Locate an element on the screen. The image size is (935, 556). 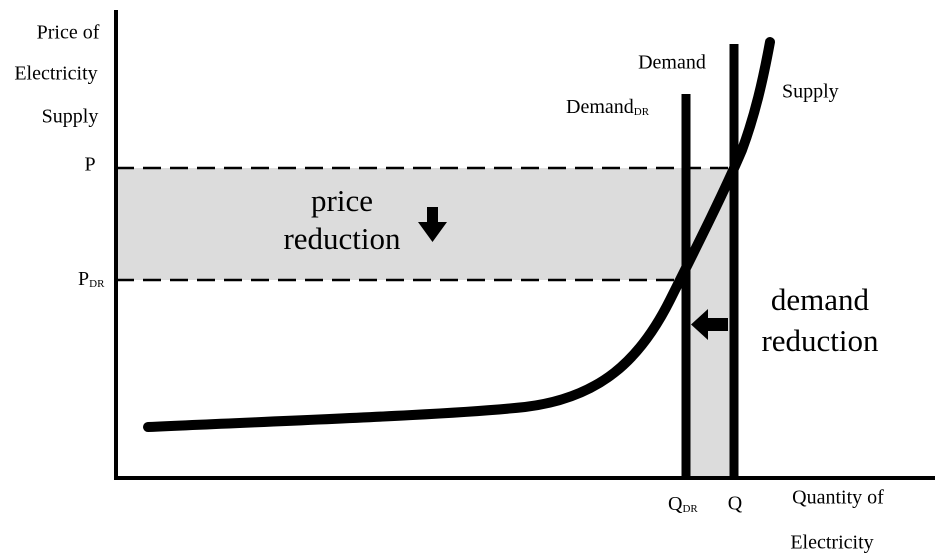
demand-band is located at coordinates (710, 379).